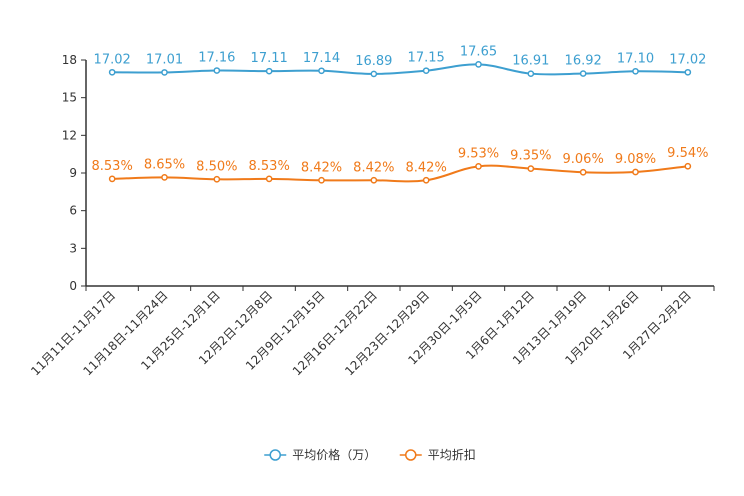 Image resolution: width=744 pixels, height=496 pixels. What do you see at coordinates (73, 286) in the screenshot?
I see `y-tick-label: 0` at bounding box center [73, 286].